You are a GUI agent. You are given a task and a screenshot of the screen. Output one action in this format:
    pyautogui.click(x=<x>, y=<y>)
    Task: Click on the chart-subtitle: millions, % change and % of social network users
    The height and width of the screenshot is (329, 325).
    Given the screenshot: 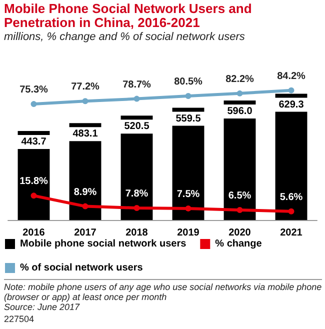 What is the action you would take?
    pyautogui.click(x=125, y=37)
    